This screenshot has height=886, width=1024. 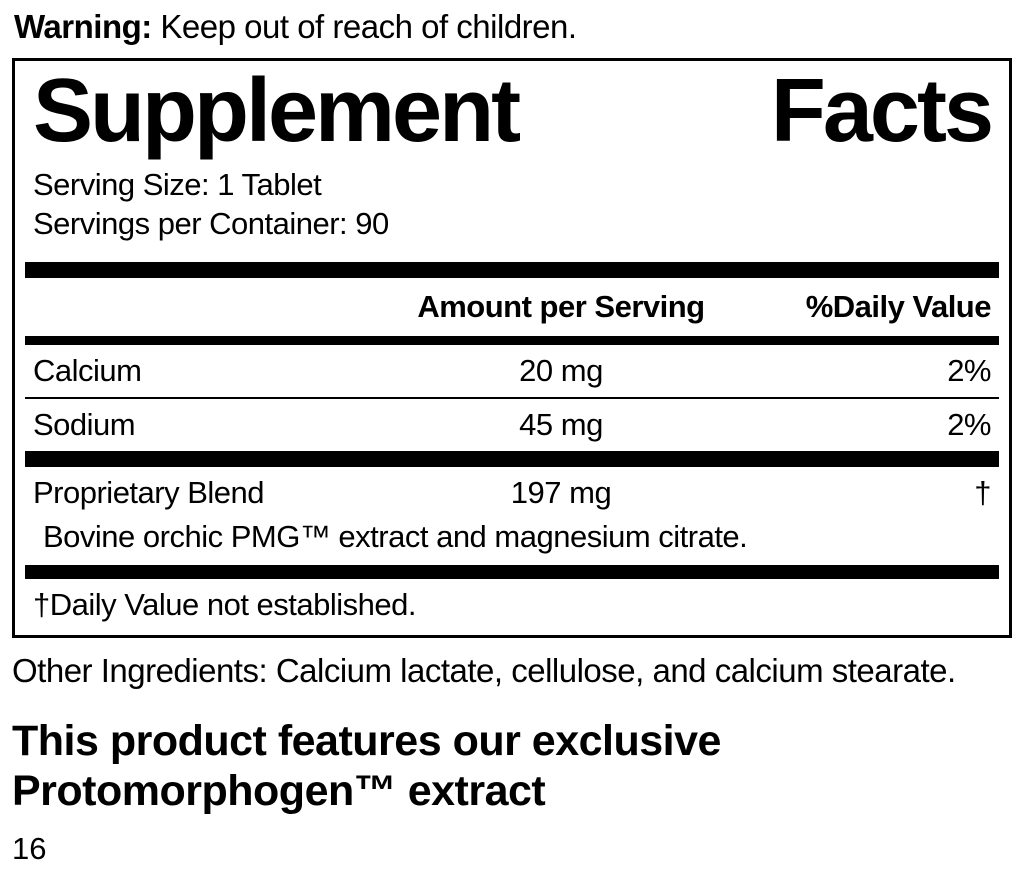 What do you see at coordinates (982, 492) in the screenshot?
I see `nutrient-daily-value: †` at bounding box center [982, 492].